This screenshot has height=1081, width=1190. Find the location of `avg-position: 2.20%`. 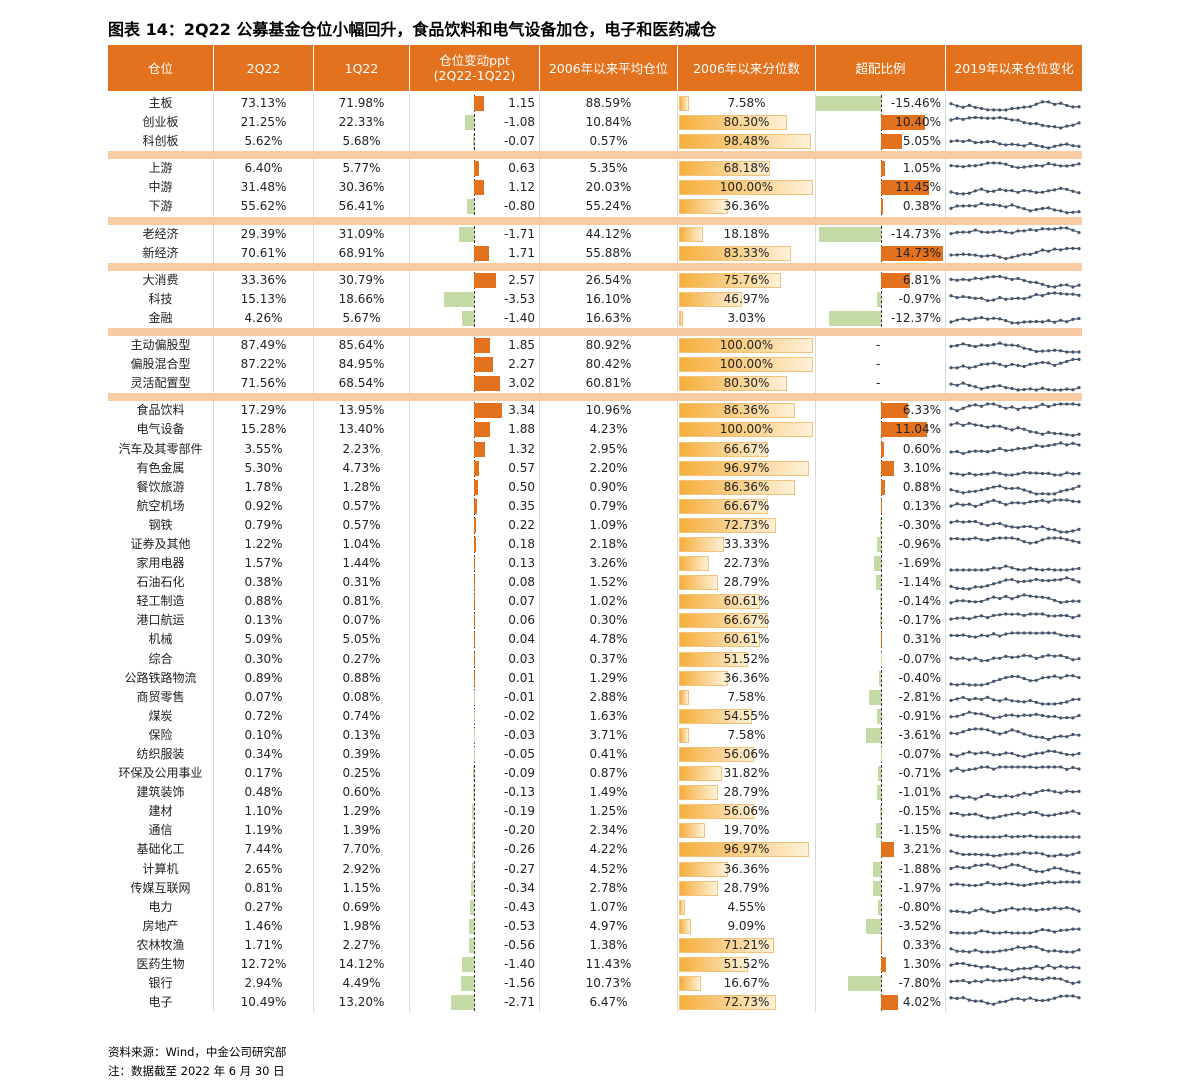

avg-position: 2.20% is located at coordinates (609, 468).